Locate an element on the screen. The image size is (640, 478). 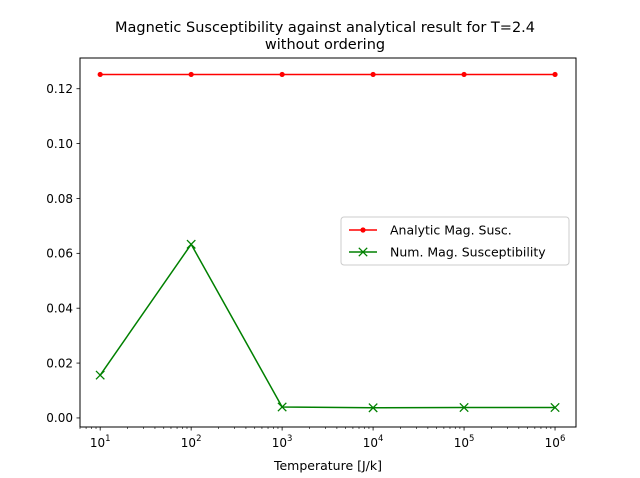
x-tick-label: 10⁴ is located at coordinates (373, 442).